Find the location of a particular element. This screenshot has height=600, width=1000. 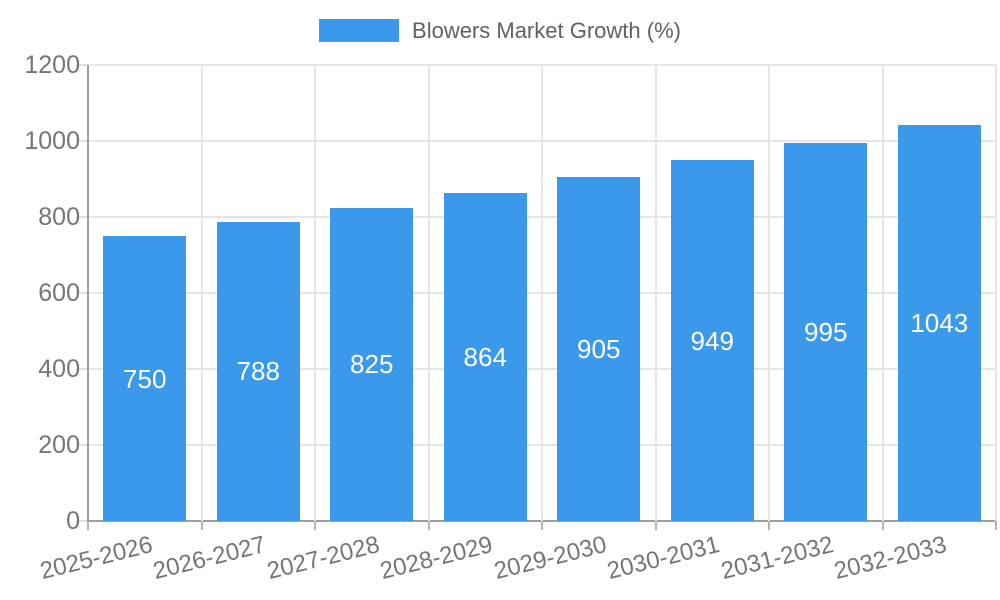

bar-value-label: 1043 is located at coordinates (939, 322).